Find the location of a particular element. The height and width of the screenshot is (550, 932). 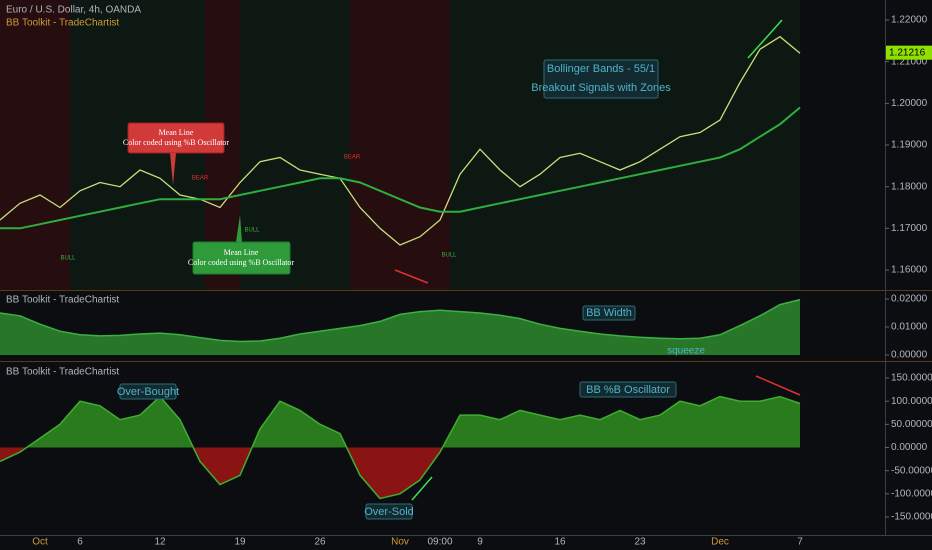

y-tick-label: 0.02000 is located at coordinates (909, 299).